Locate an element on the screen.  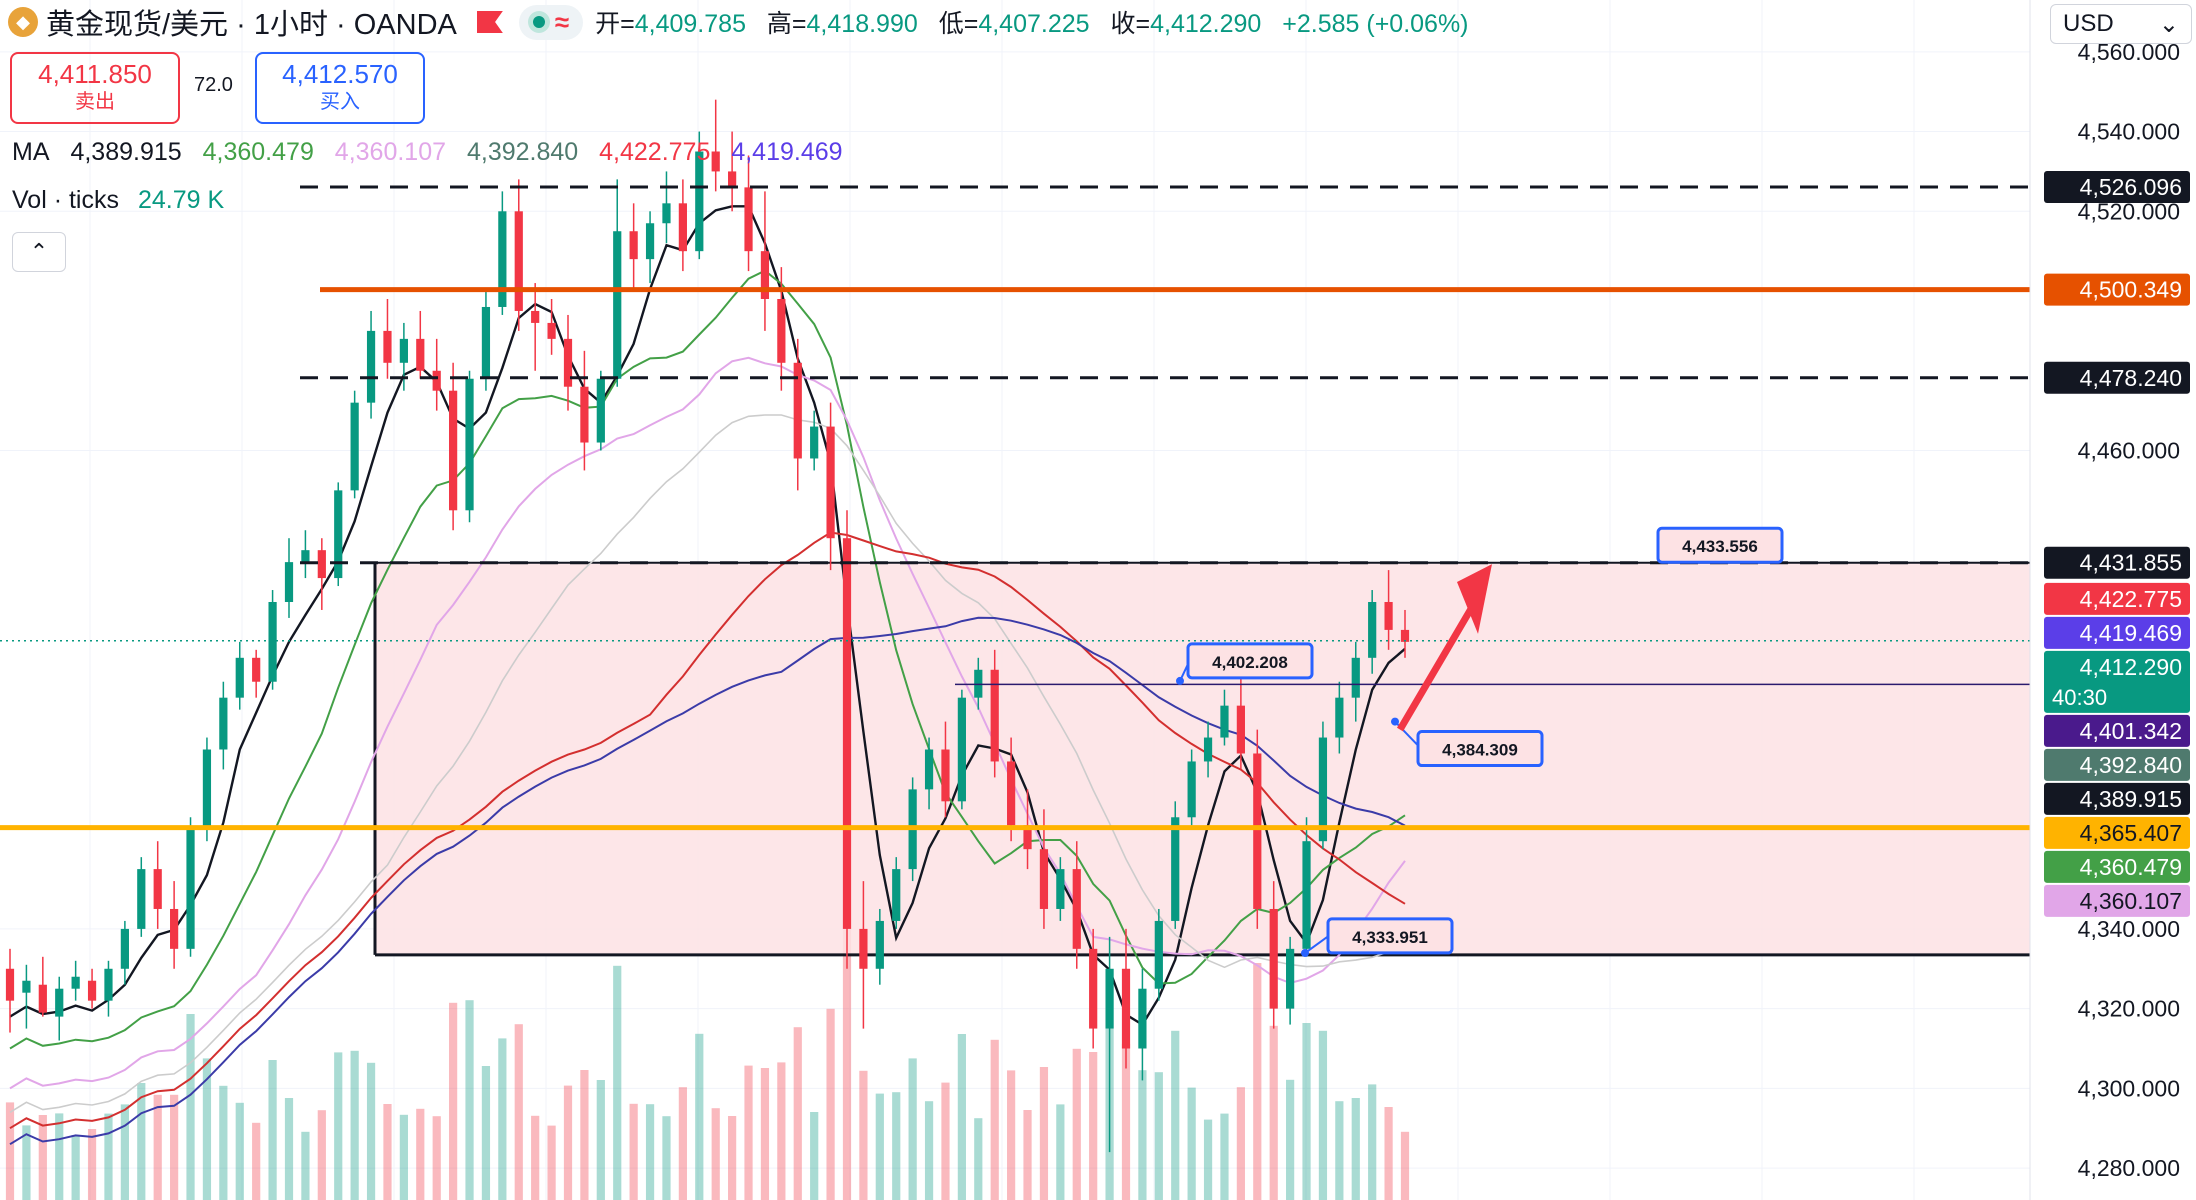
market-status: ≈ is located at coordinates (551, 22).